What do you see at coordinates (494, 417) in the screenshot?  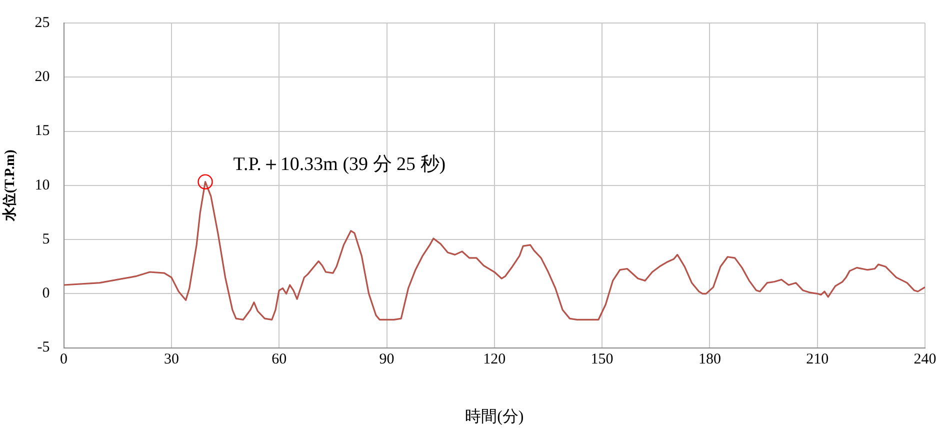 I see `x-axis-title: 時間(分)` at bounding box center [494, 417].